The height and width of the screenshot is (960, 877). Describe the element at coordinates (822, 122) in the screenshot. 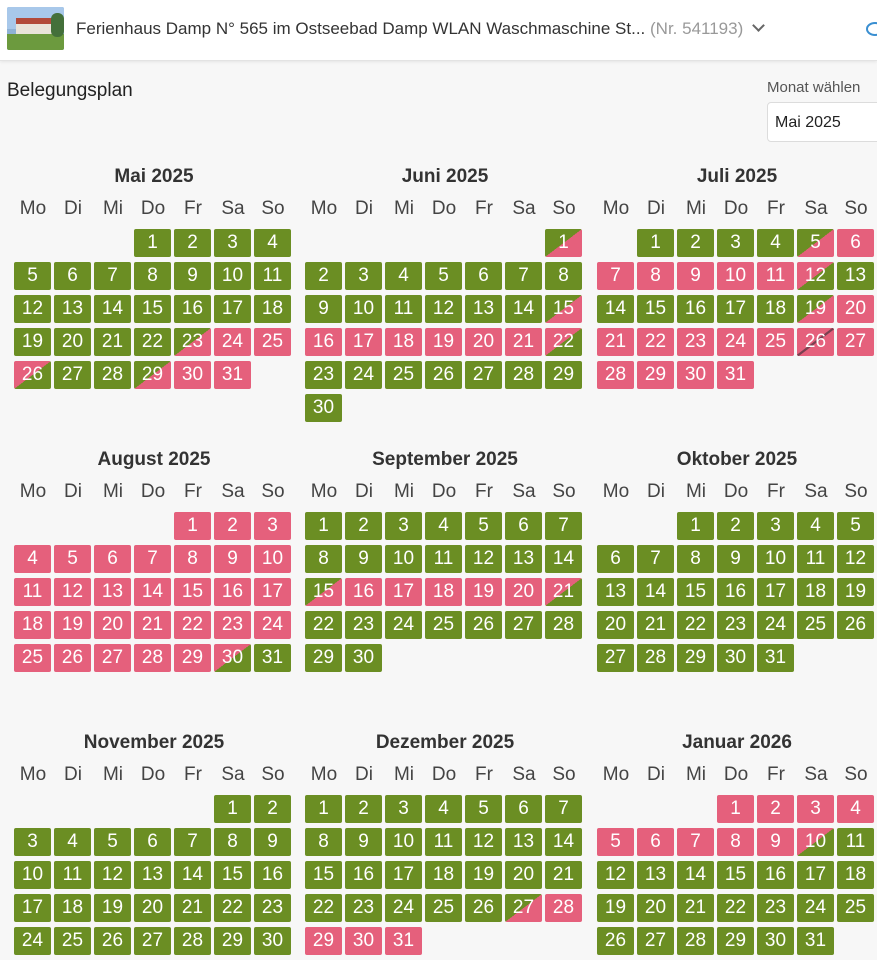

I see `month-select: Mai 2025` at that location.